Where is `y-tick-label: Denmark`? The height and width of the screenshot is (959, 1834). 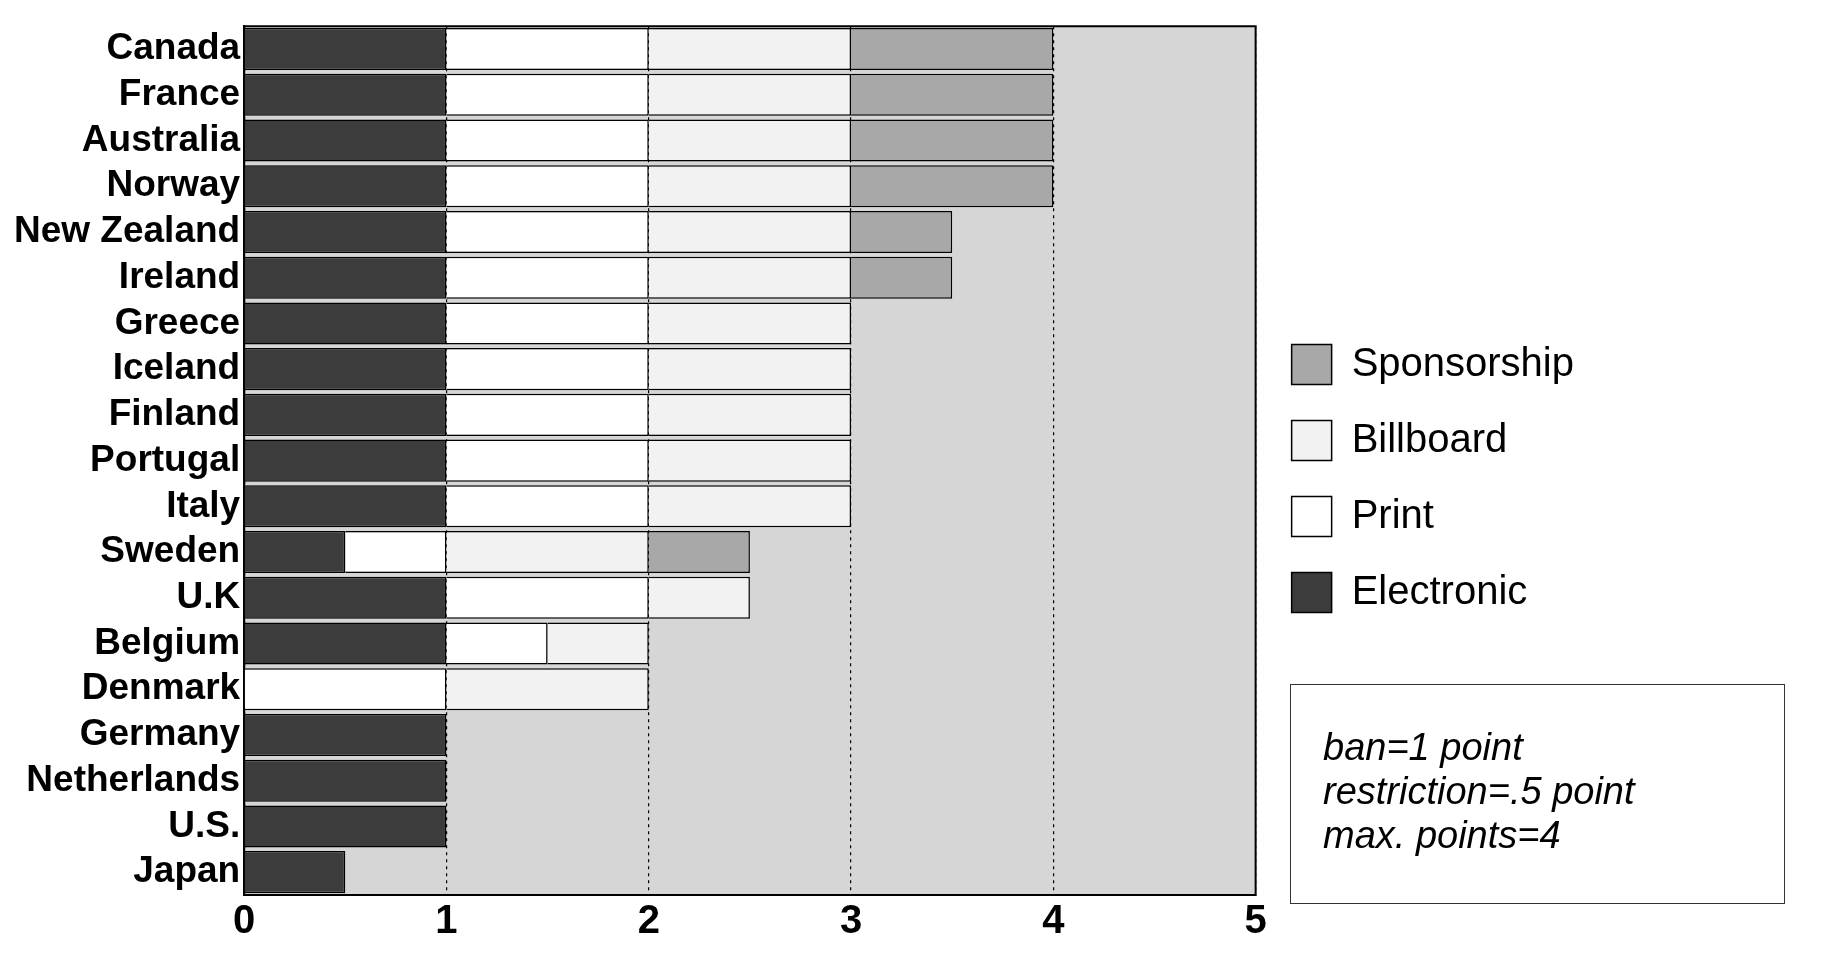 y-tick-label: Denmark is located at coordinates (161, 687).